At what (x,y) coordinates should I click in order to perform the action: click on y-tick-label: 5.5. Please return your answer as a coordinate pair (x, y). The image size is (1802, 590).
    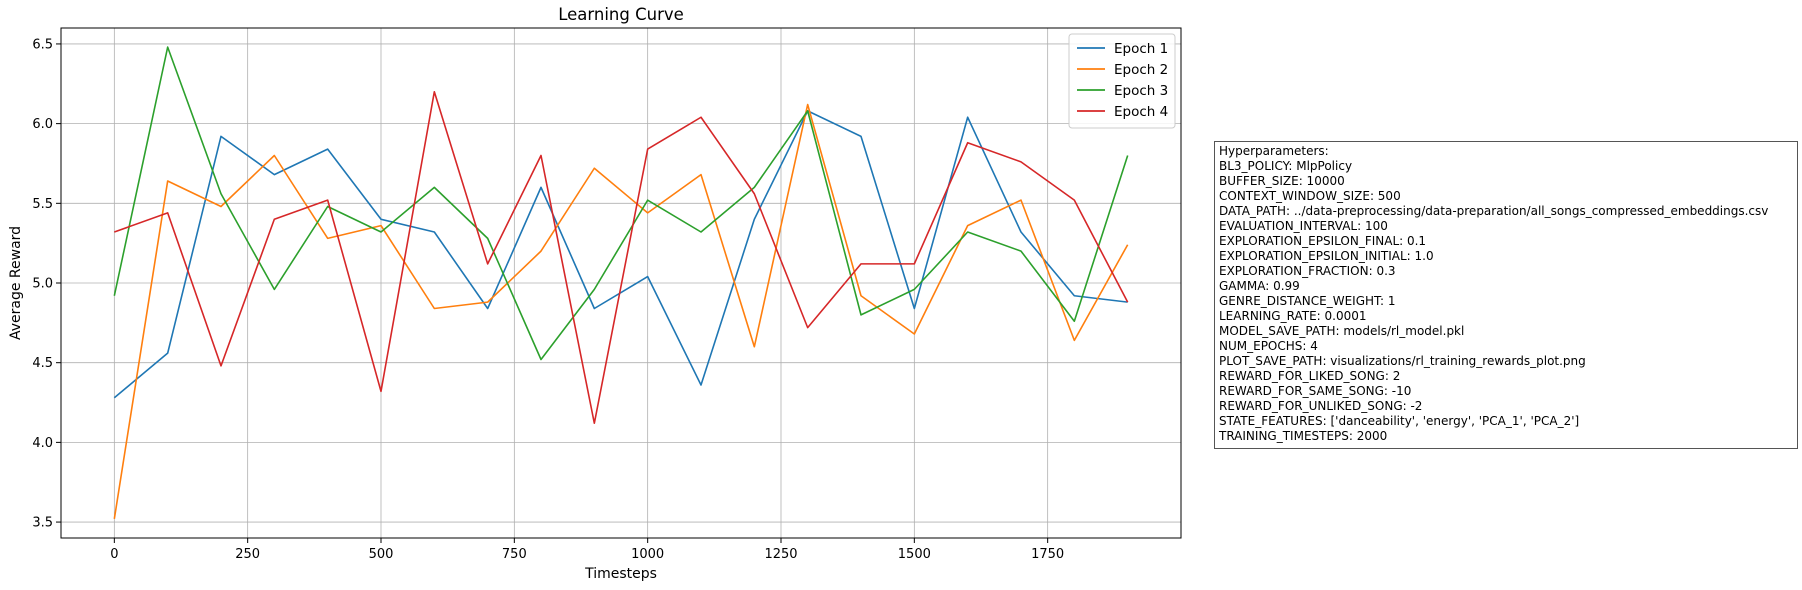
    Looking at the image, I should click on (42, 204).